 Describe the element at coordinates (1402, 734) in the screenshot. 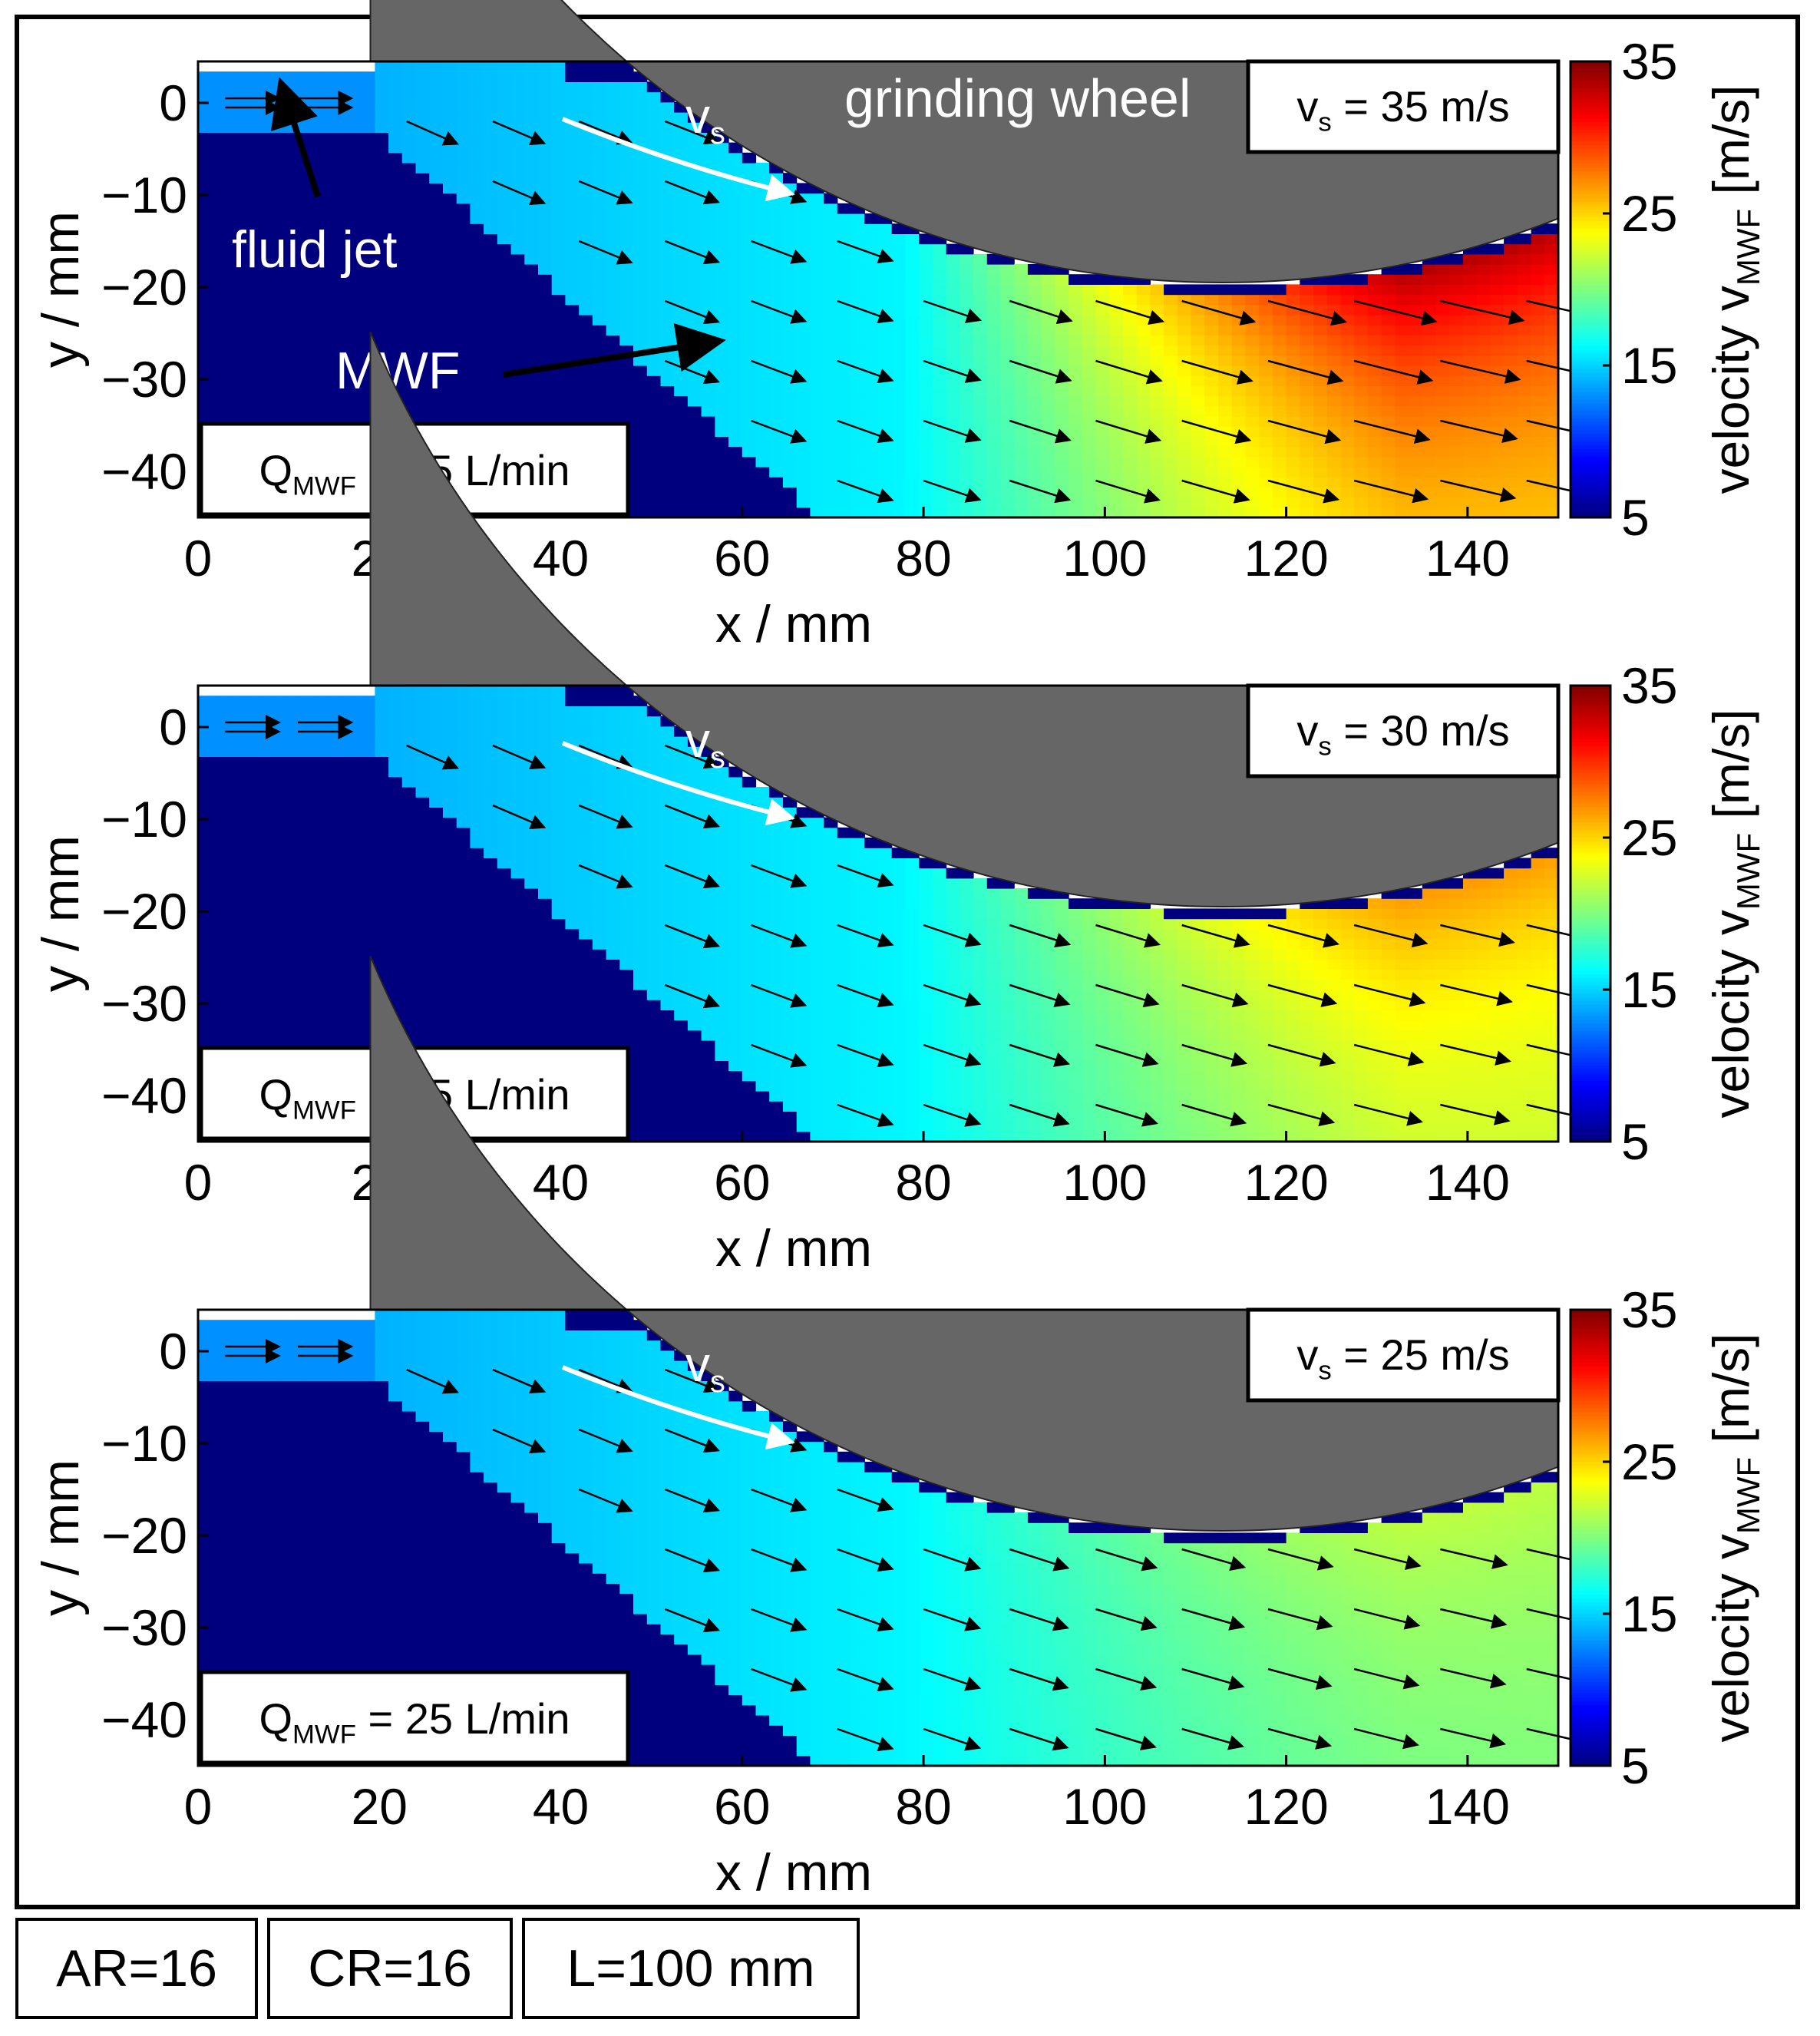

I see `wheel-speed-label: vs = 30 m/s` at that location.